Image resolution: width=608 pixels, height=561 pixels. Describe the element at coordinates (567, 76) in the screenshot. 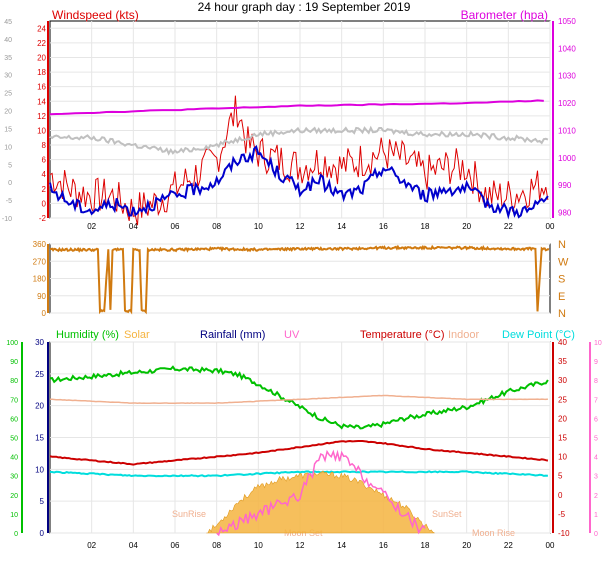

I see `baro-tick-label: 1030` at that location.